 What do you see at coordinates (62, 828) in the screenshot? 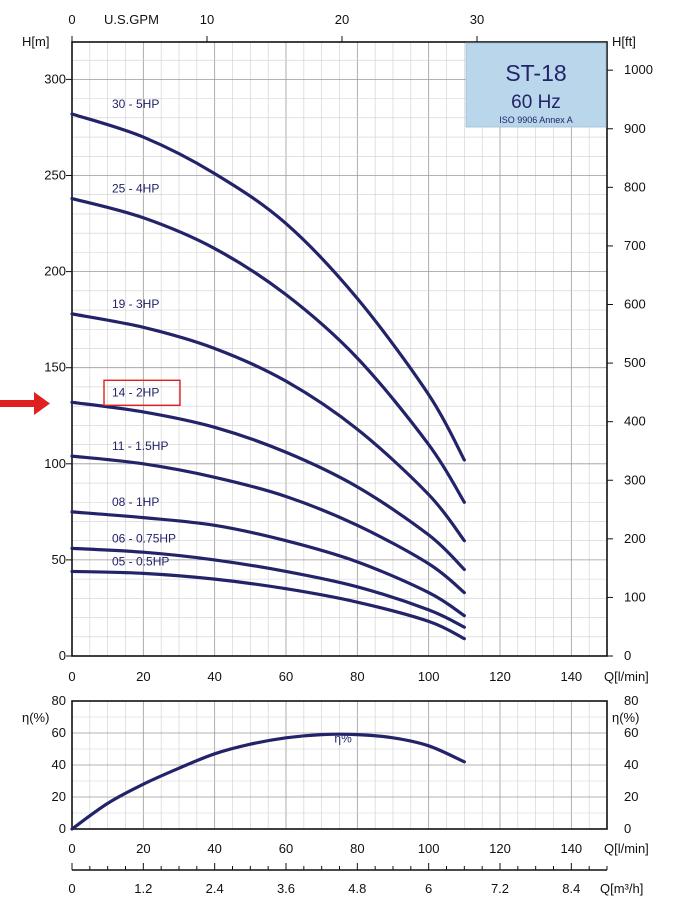
I see `eff-y-tick-label: 0` at bounding box center [62, 828].